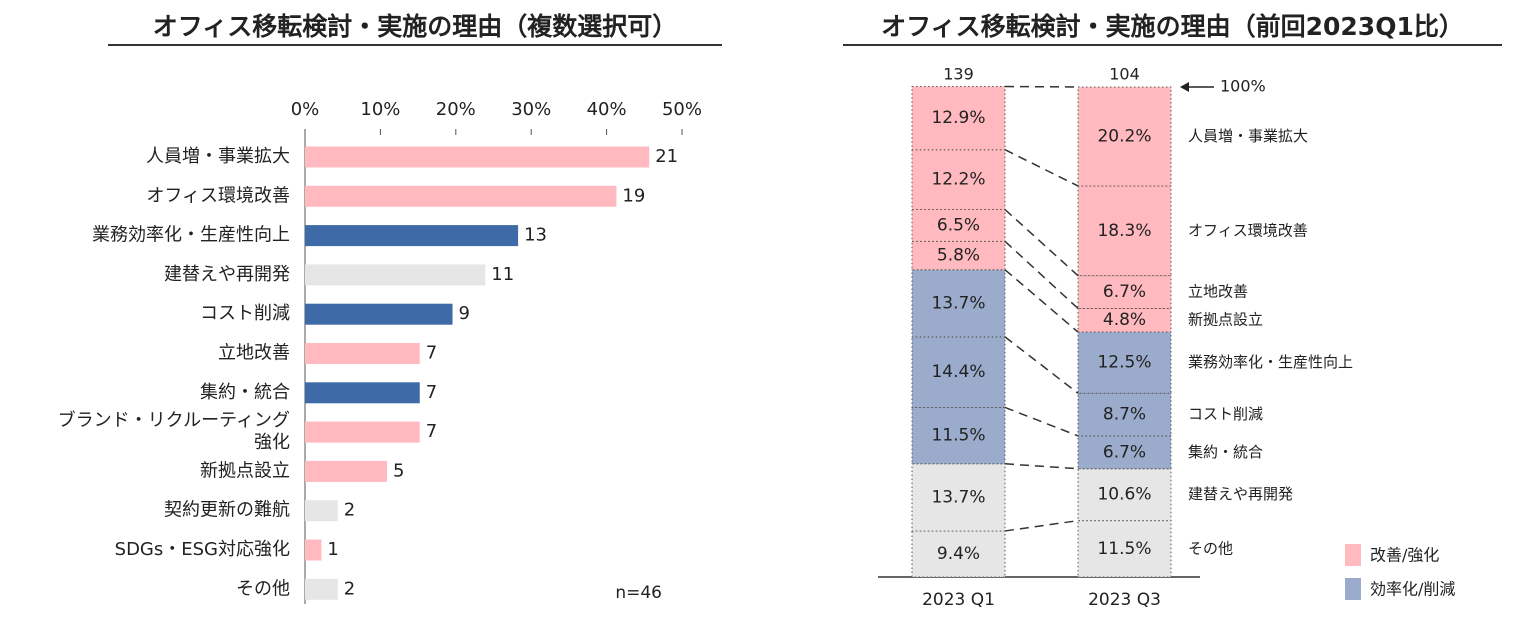 The image size is (1519, 624). What do you see at coordinates (464, 313) in the screenshot?
I see `value-label: 9` at bounding box center [464, 313].